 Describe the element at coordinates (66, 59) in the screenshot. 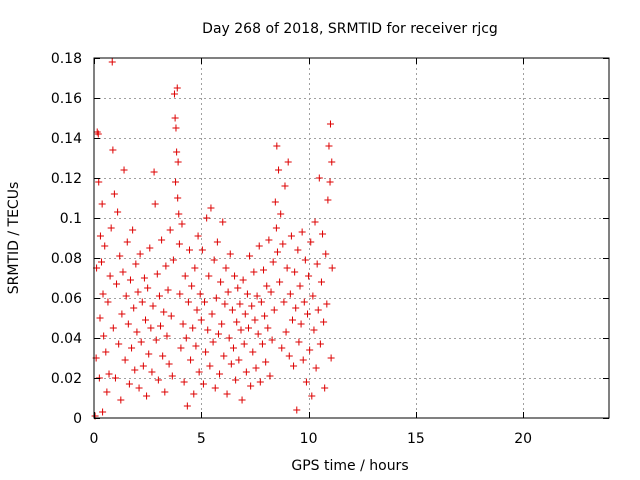

I see `y-tick-label: 0.18` at that location.